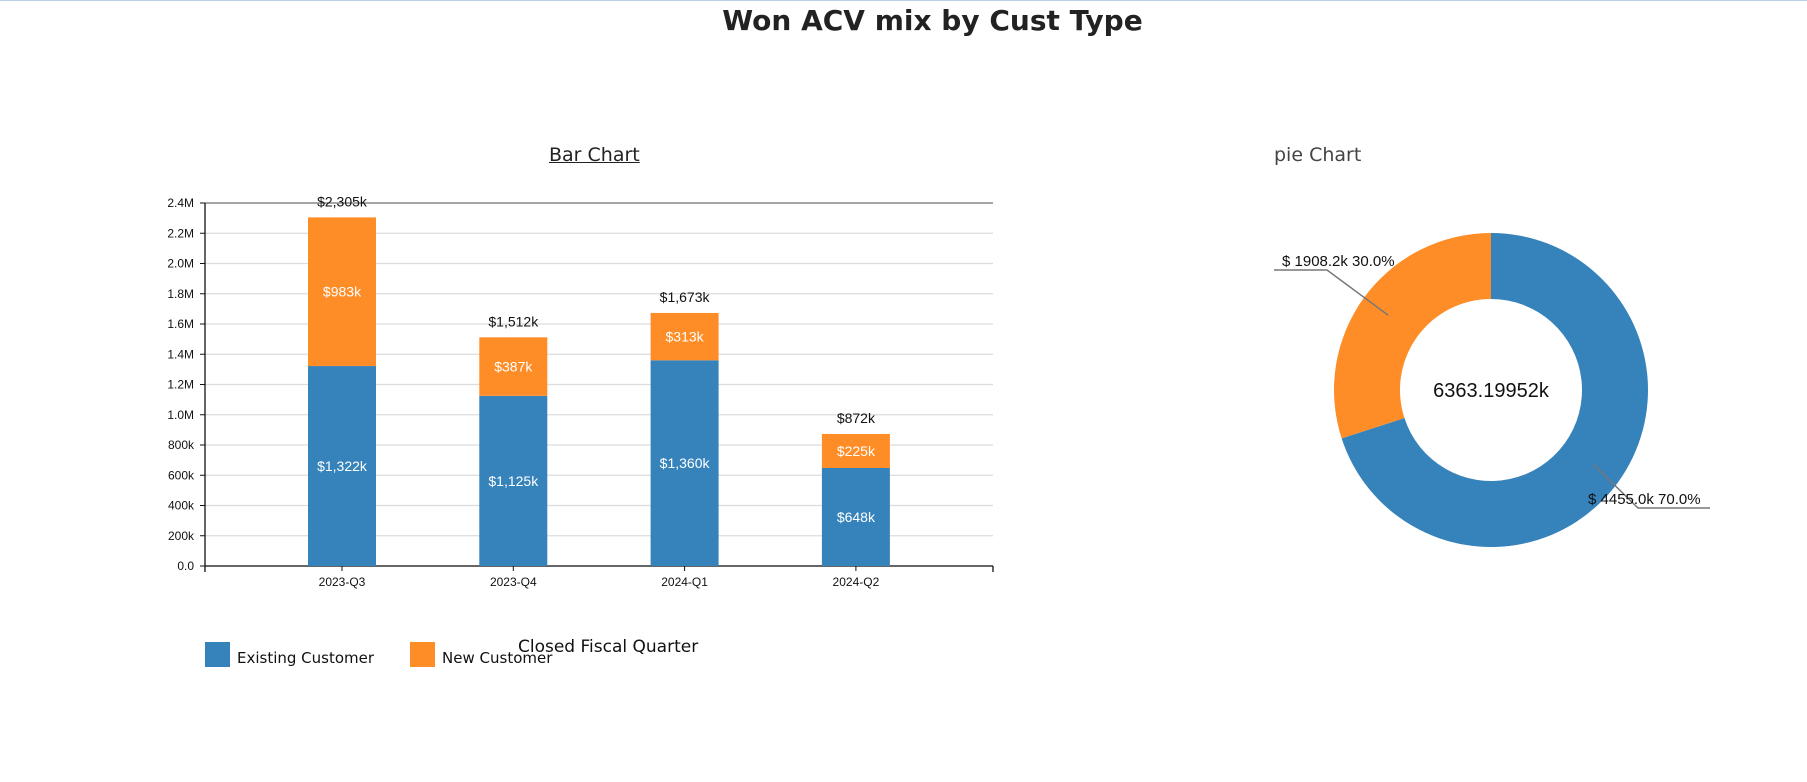 The height and width of the screenshot is (782, 1807). I want to click on bar-legend: Existing Customer New Customer, so click(378, 654).